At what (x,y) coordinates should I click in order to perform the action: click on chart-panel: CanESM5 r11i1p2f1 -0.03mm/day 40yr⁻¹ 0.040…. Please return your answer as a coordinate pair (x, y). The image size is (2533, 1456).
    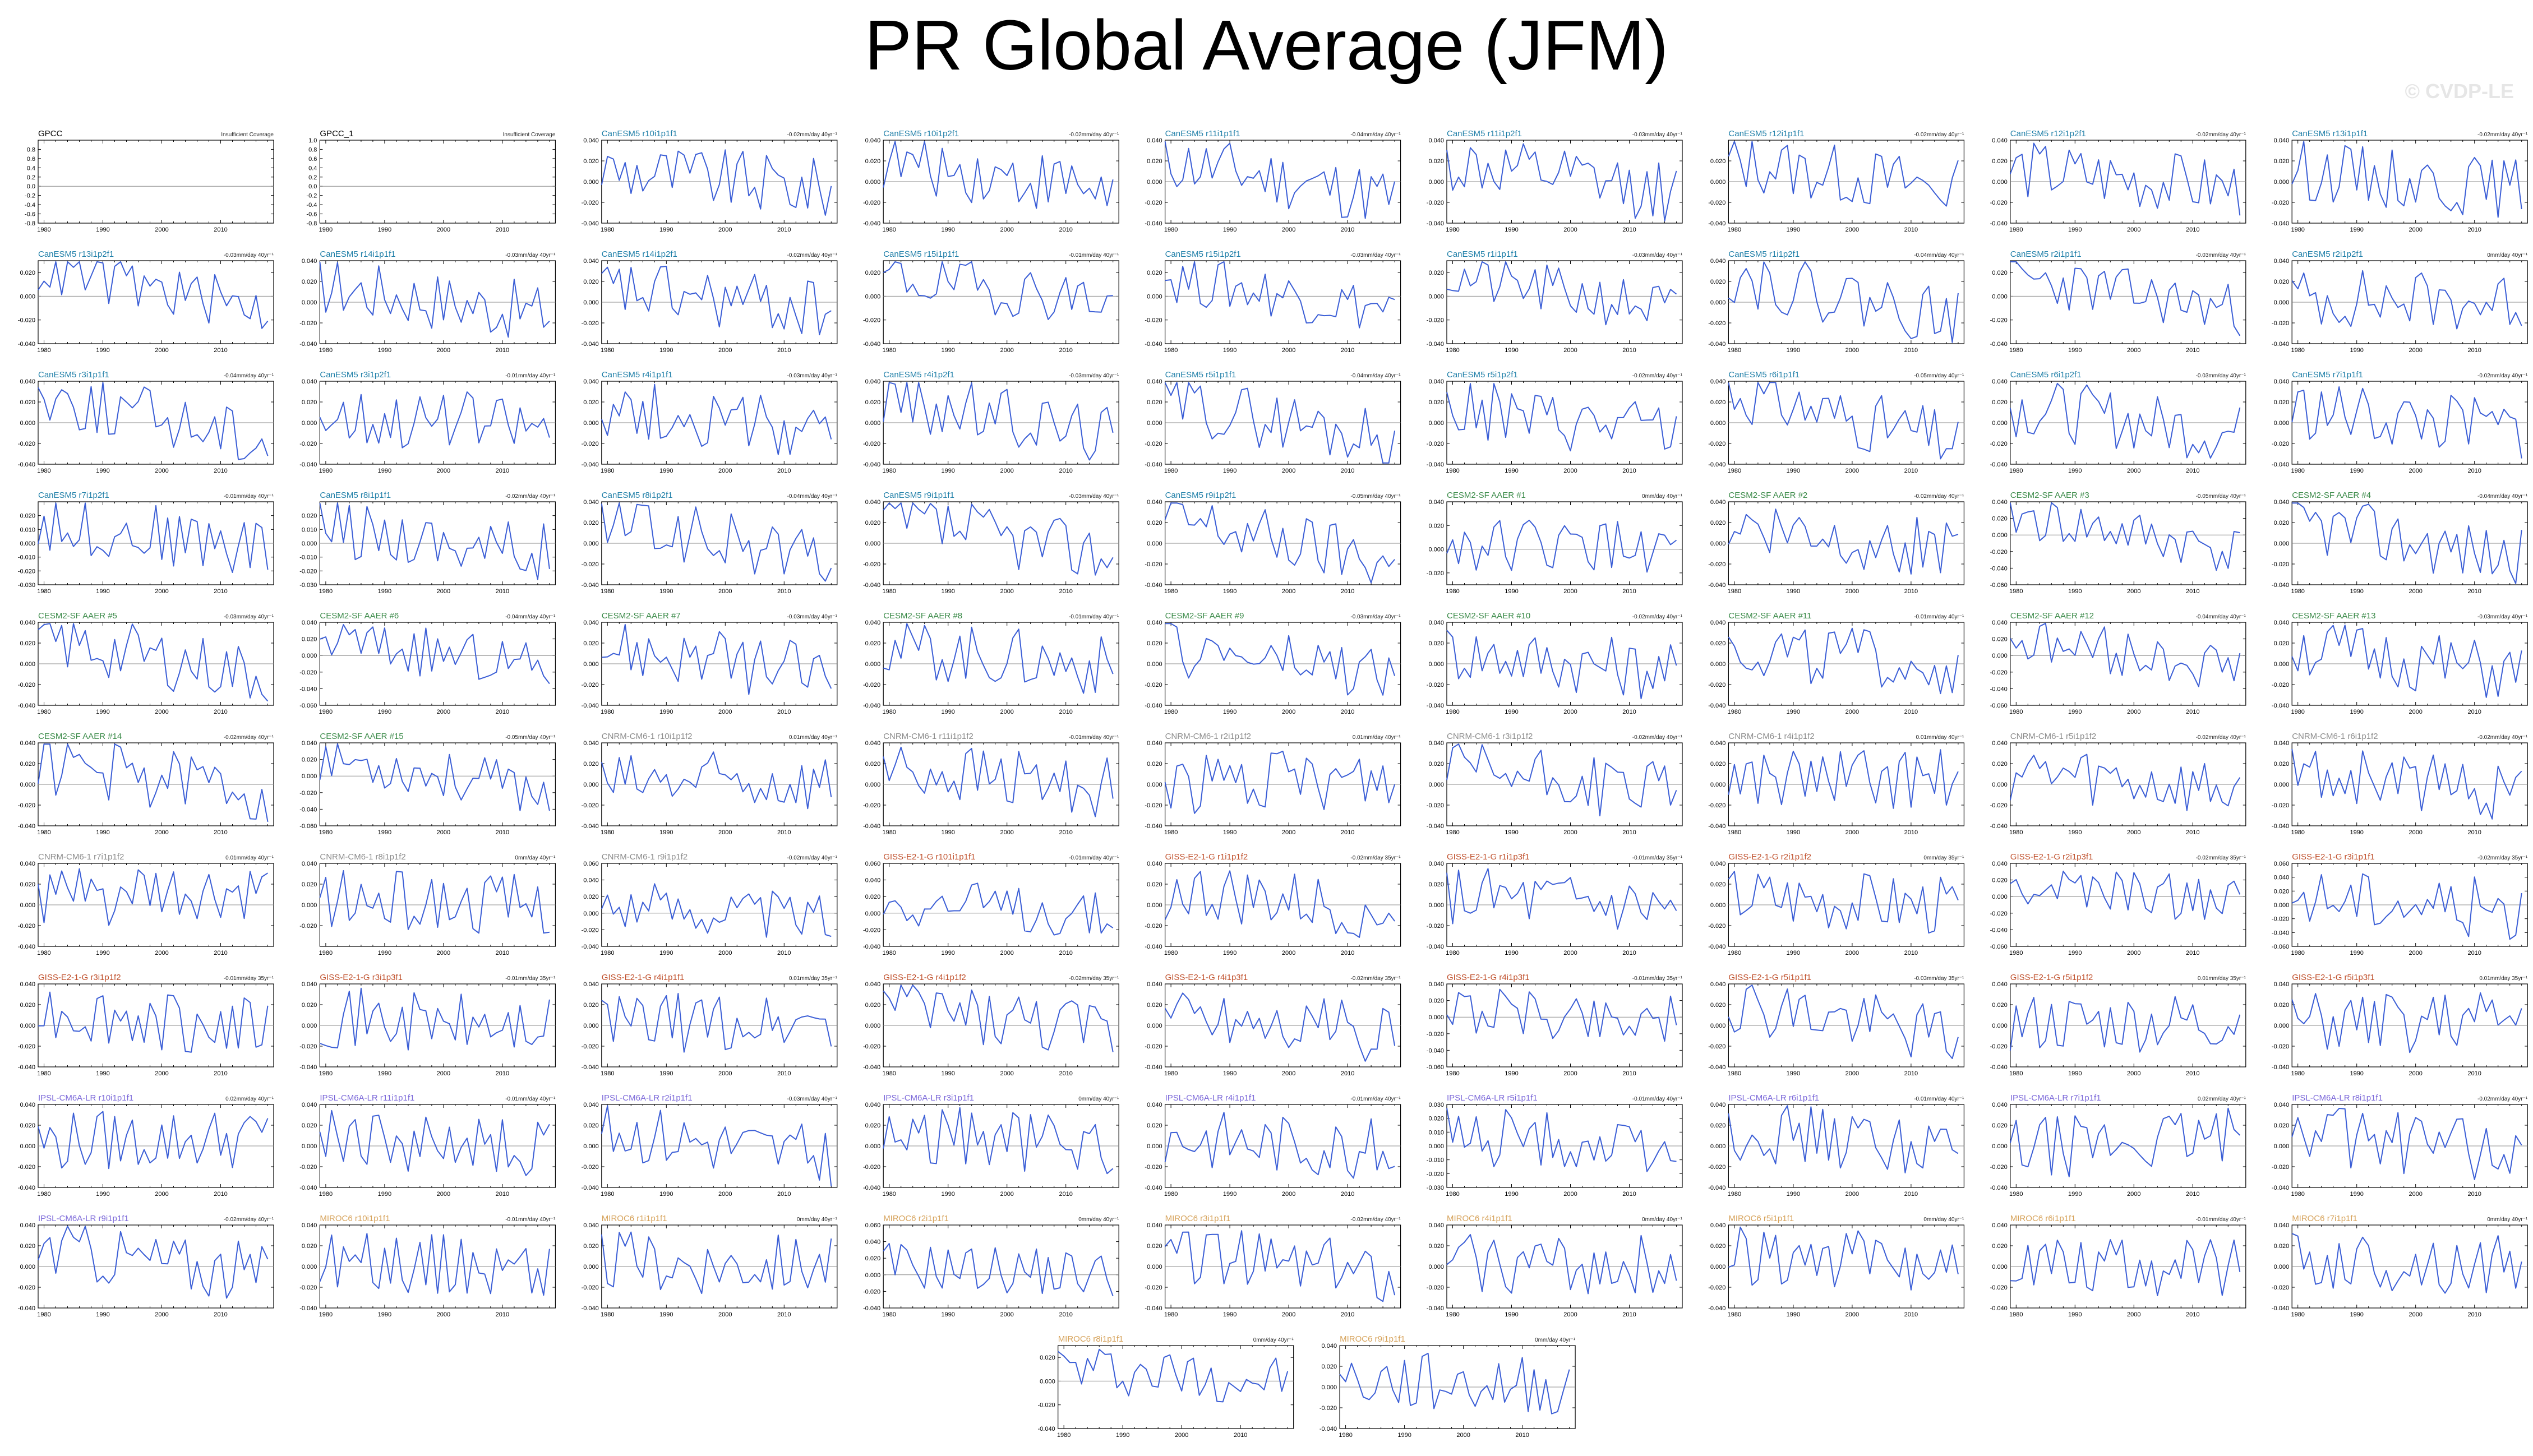
    Looking at the image, I should click on (1555, 181).